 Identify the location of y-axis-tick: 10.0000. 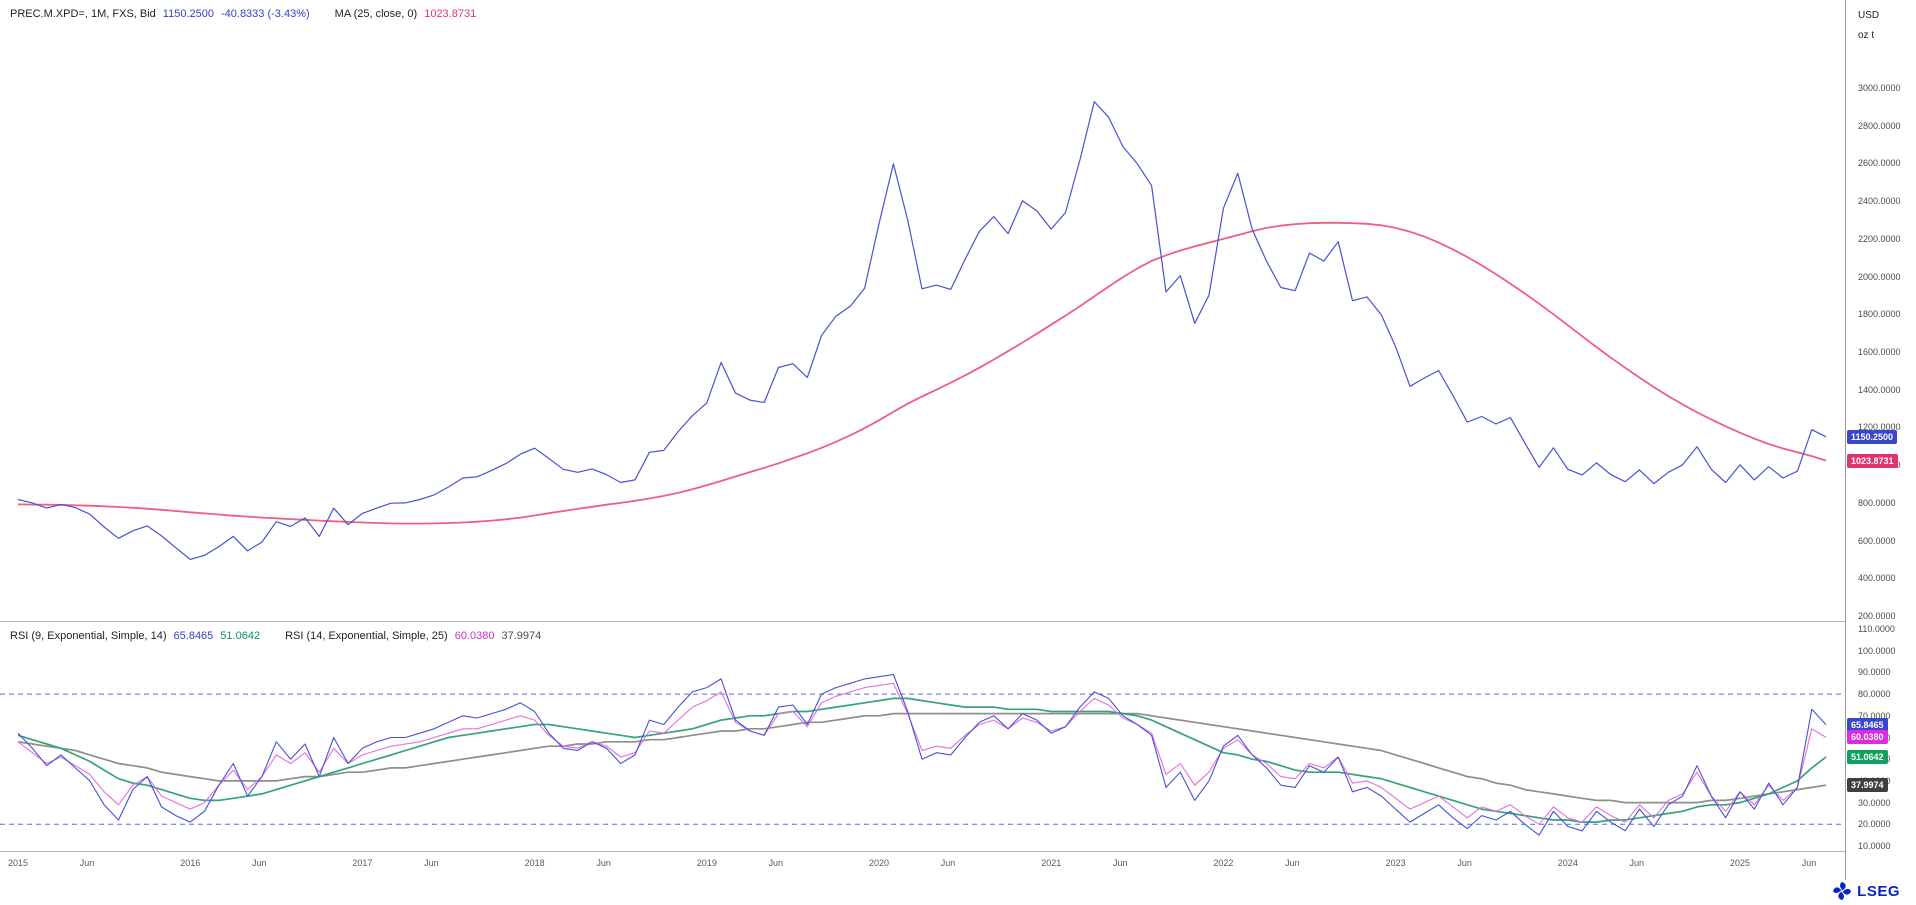
(1874, 846).